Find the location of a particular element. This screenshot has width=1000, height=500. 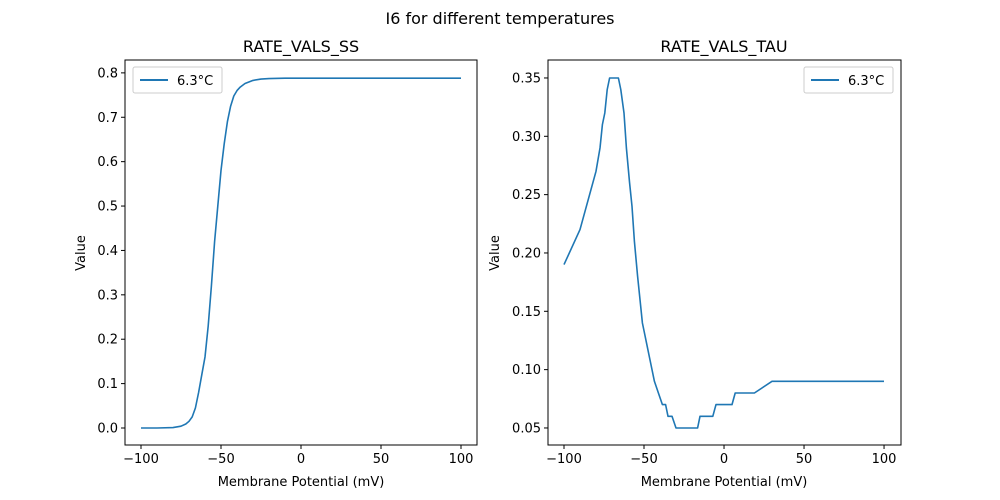

y-tick-label: 0.0 is located at coordinates (107, 428).